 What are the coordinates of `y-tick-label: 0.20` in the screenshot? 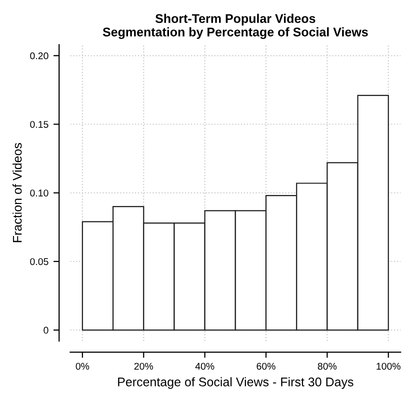 It's located at (39, 56).